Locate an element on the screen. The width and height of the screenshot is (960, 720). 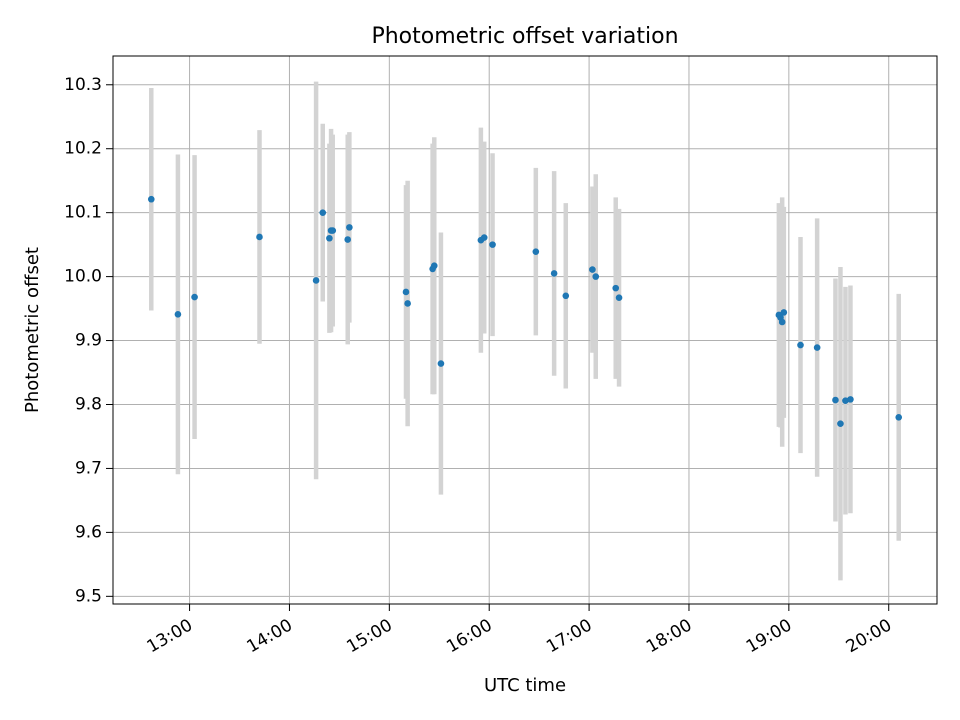
y-axis-ticks: 9.5 9.6 9.7 9.8 9.9 10.0 10.1 10.2 10.3 is located at coordinates (88, 340).